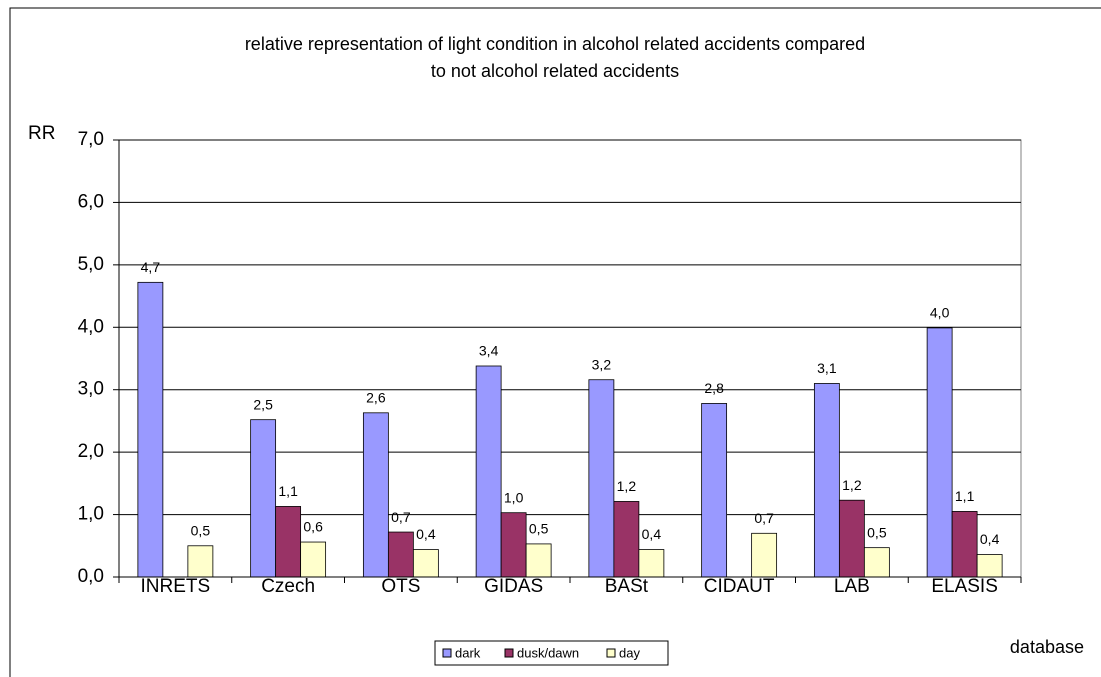 This screenshot has height=677, width=1101. I want to click on data-label: 1,0, so click(514, 497).